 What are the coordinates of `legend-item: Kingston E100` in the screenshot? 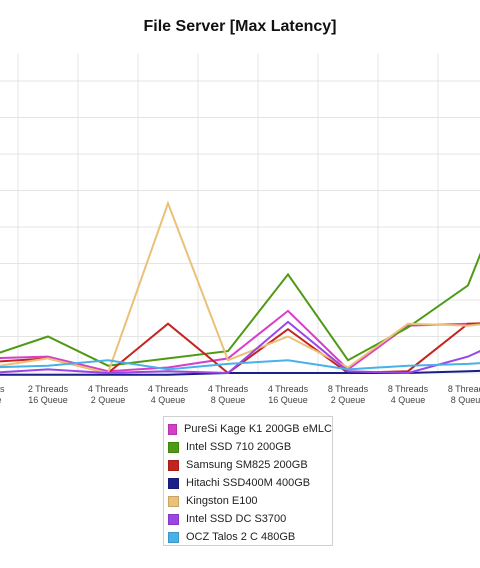 It's located at (250, 501).